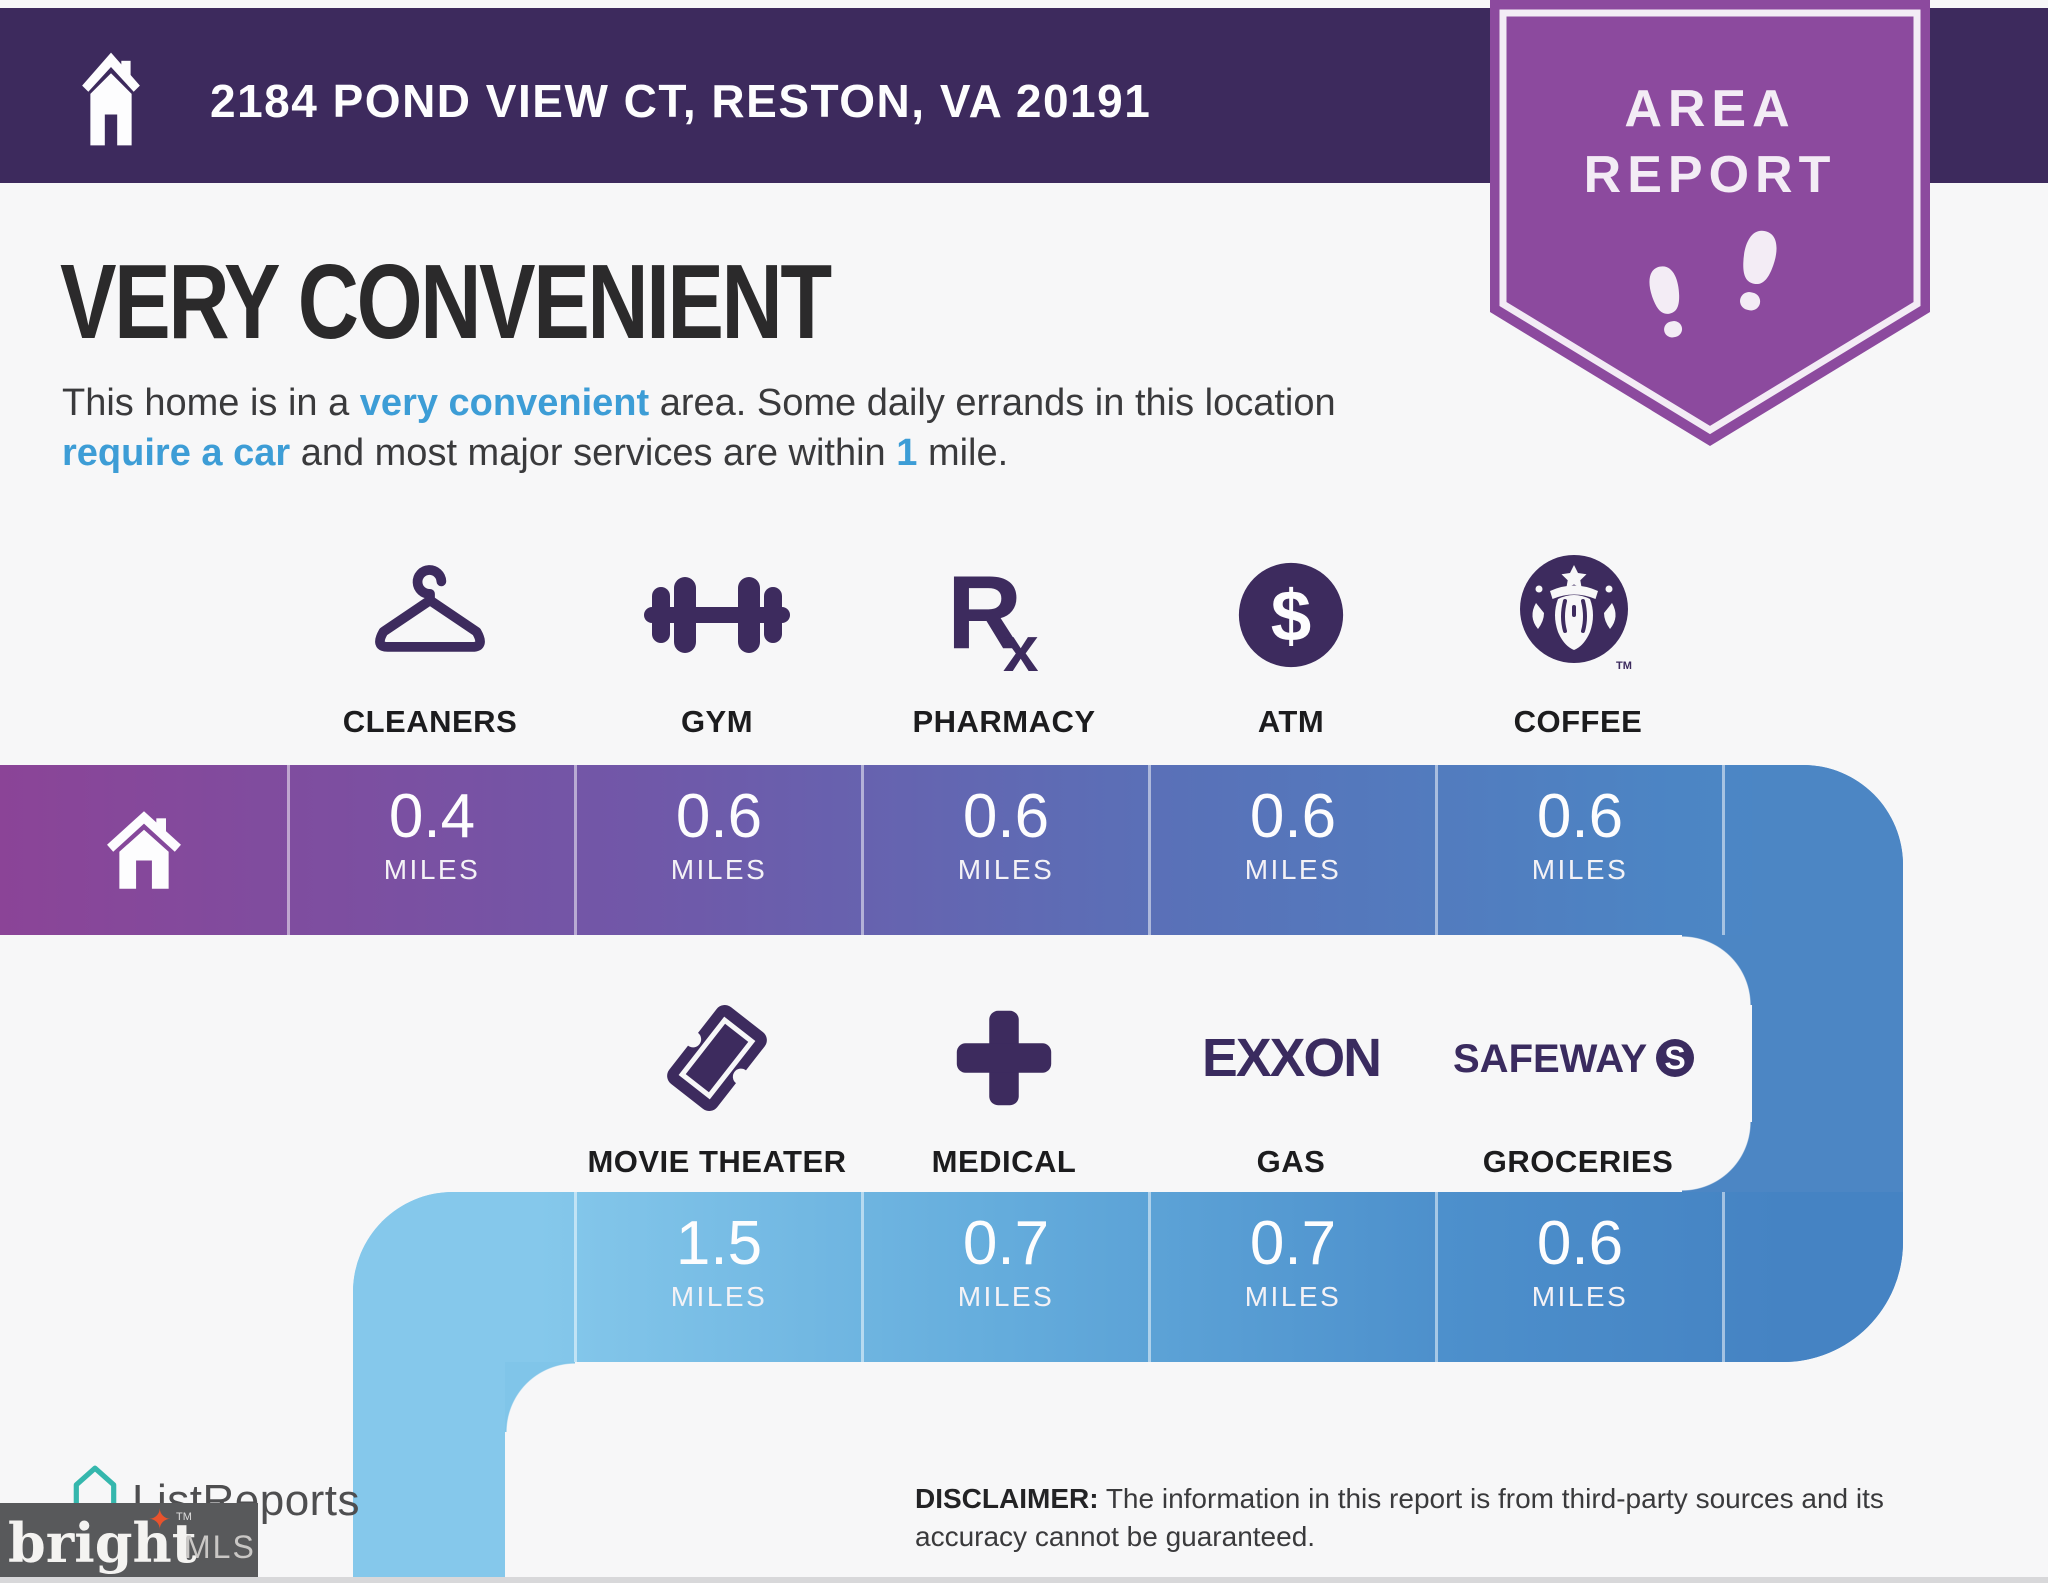 Image resolution: width=2048 pixels, height=1583 pixels. Describe the element at coordinates (719, 1243) in the screenshot. I see `distance-value: 1.5` at that location.